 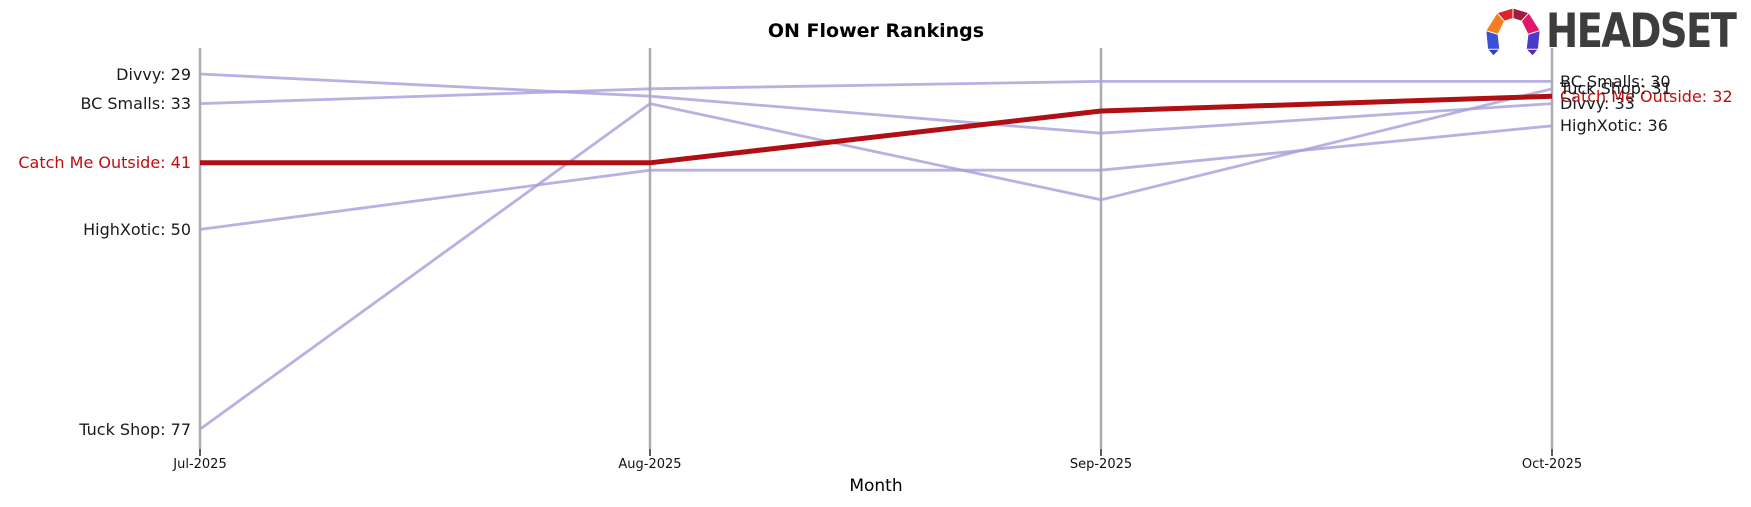 What do you see at coordinates (135, 103) in the screenshot?
I see `series-label-left: BC Smalls: 33` at bounding box center [135, 103].